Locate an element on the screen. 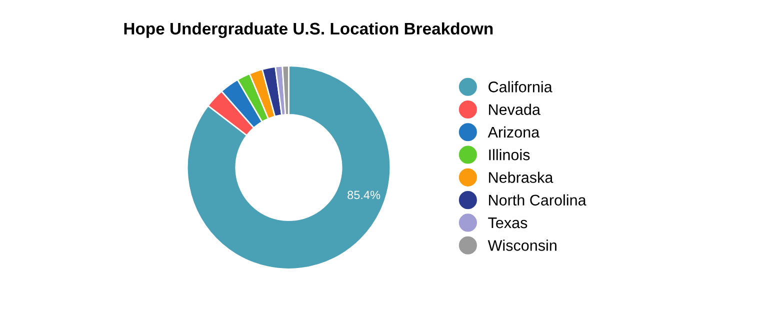  legend-label: California is located at coordinates (520, 86).